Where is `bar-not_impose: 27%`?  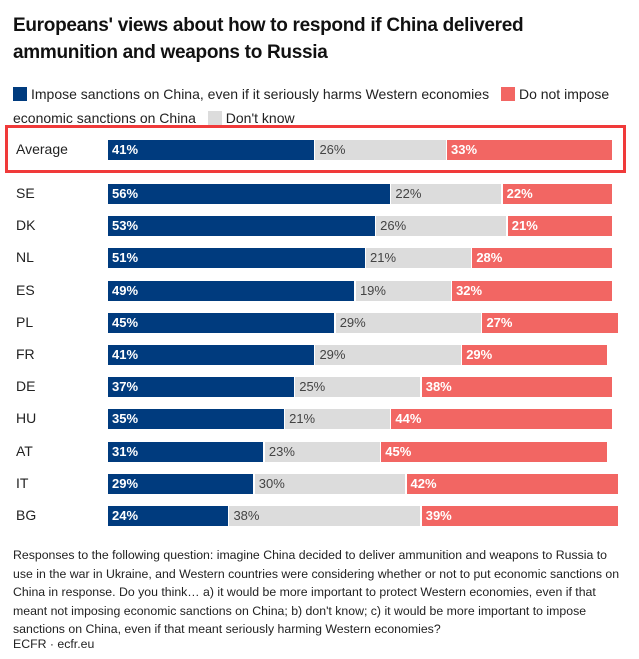
bar-not_impose: 27% is located at coordinates (550, 322).